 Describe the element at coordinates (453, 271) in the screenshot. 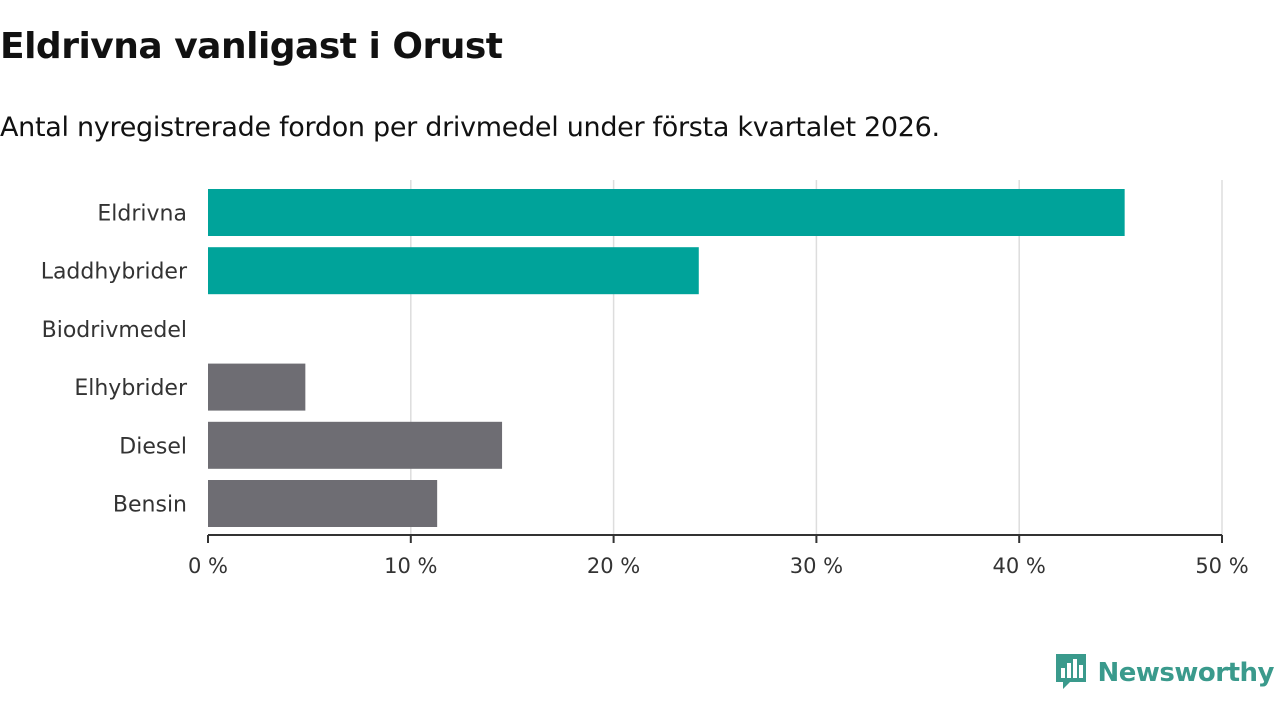

I see `bar-laddhybrider` at that location.